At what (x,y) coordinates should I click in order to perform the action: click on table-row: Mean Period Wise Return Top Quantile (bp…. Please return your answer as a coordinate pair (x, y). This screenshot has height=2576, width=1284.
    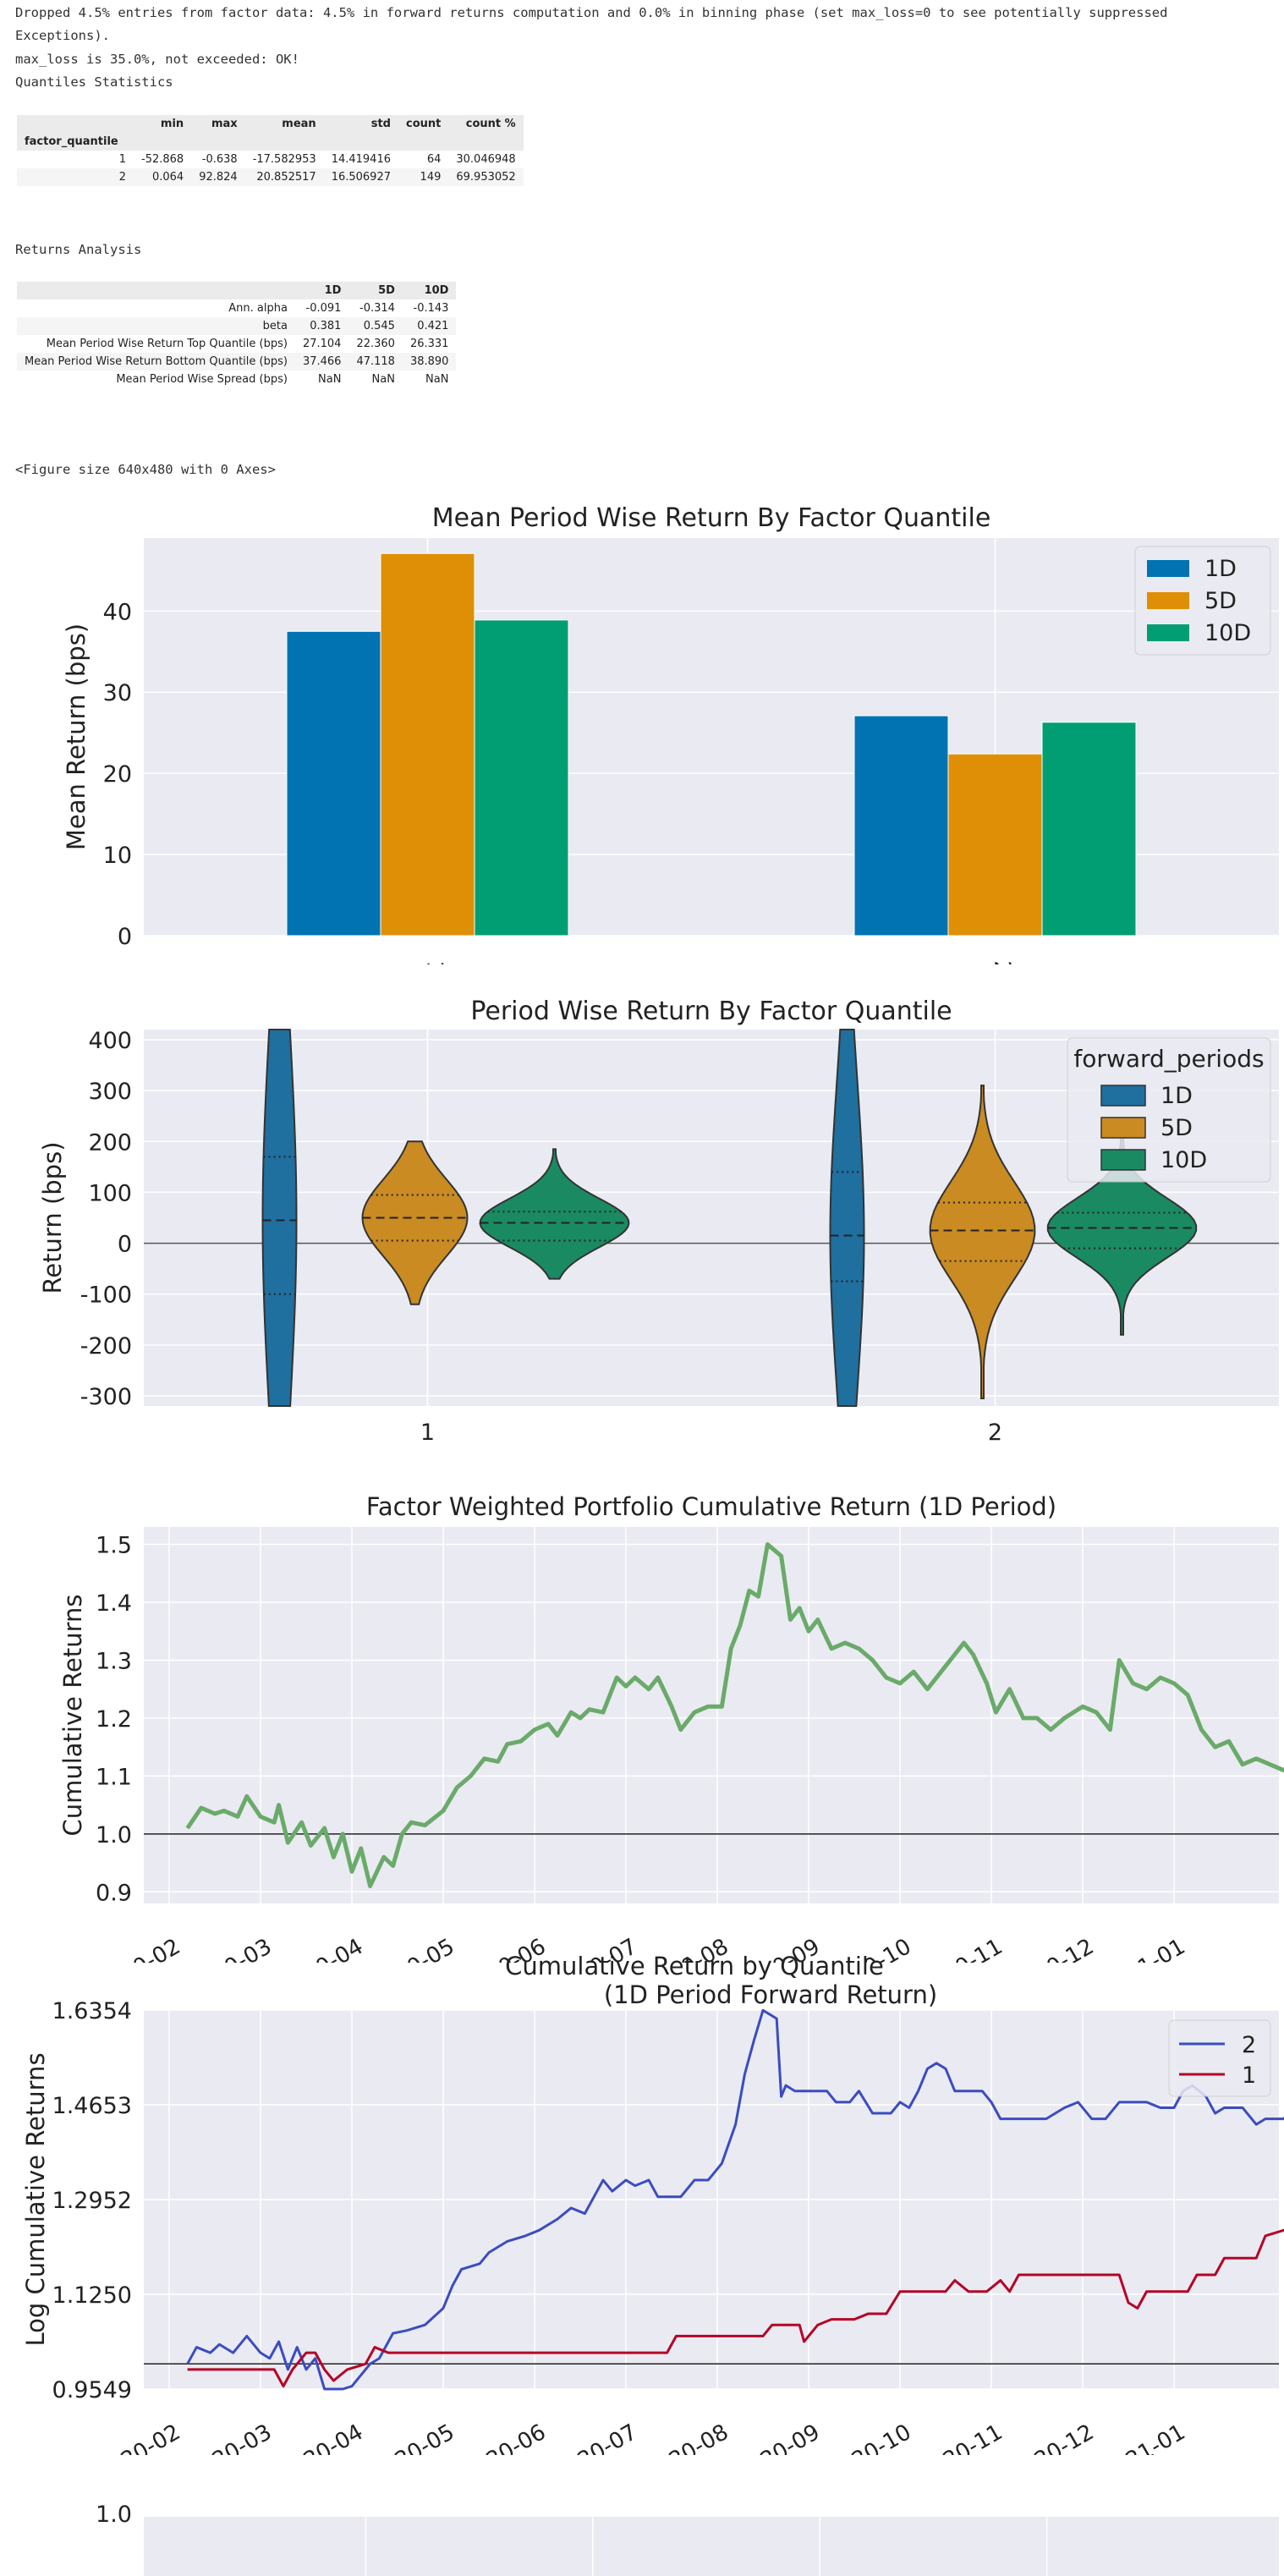
    Looking at the image, I should click on (236, 344).